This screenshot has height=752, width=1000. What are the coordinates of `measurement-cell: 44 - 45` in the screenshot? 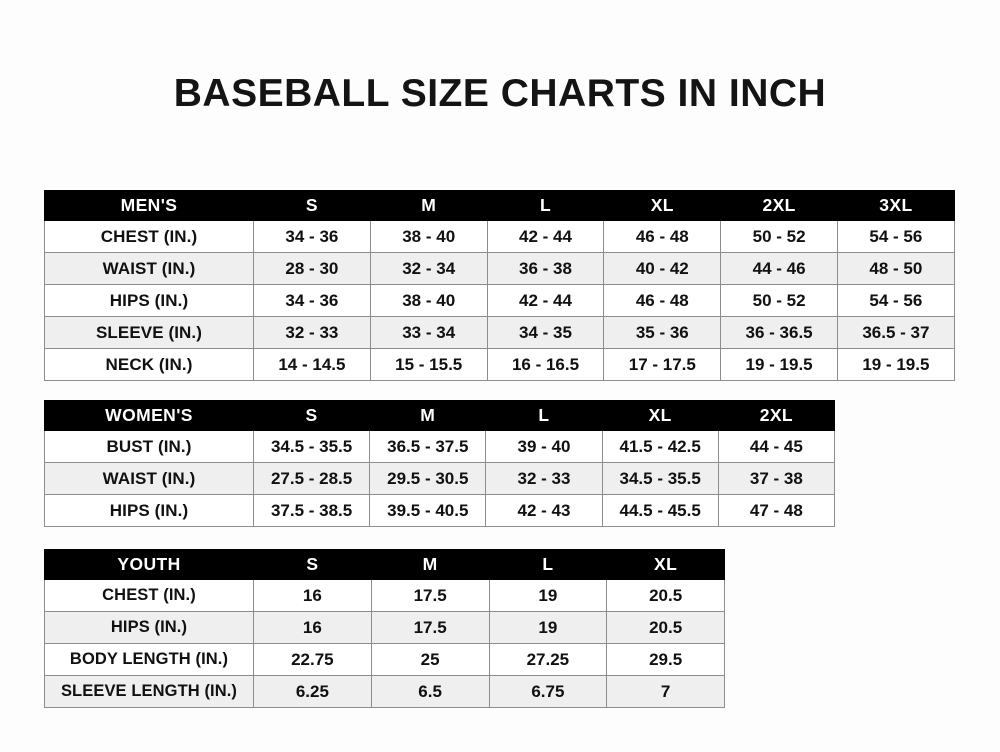 It's located at (776, 446).